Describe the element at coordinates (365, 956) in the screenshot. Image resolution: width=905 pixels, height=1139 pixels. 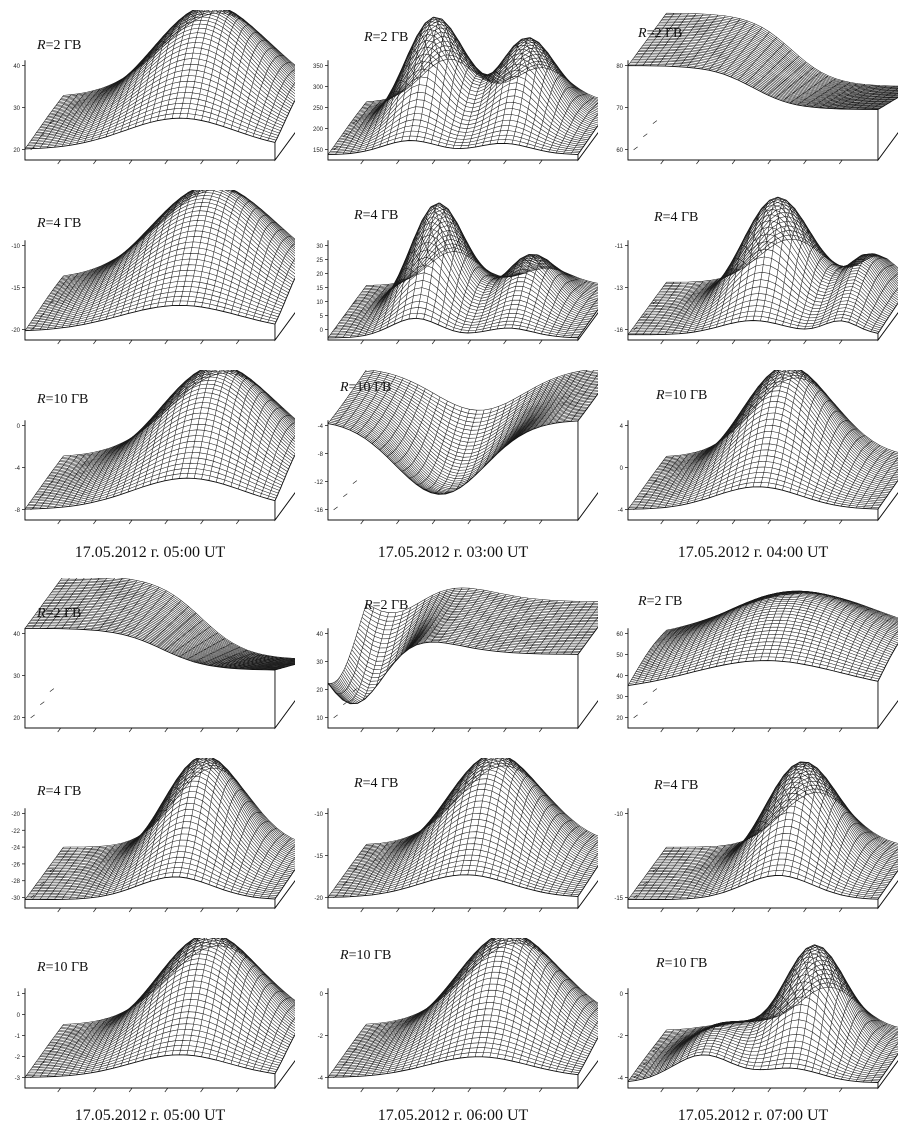
I see `rigidity-label: R=10 ГВ` at that location.